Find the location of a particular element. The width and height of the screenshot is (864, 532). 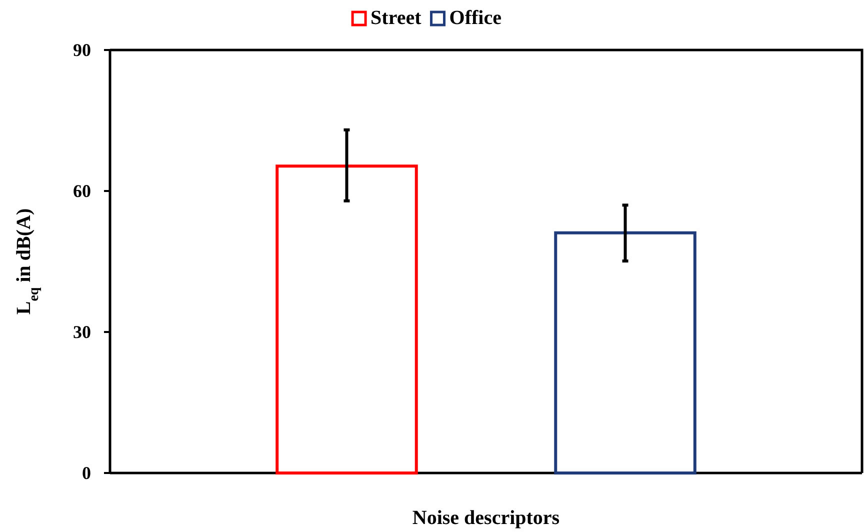

y-tick-label: 60 is located at coordinates (82, 190).